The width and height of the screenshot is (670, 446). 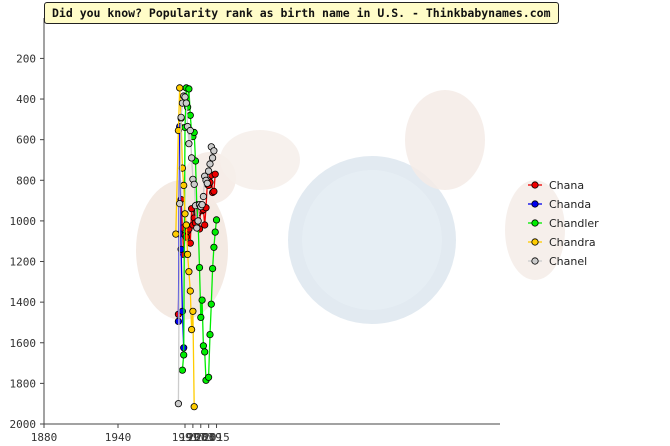 What do you see at coordinates (201, 437) in the screenshot?
I see `x-tick-label: 2003` at bounding box center [201, 437].